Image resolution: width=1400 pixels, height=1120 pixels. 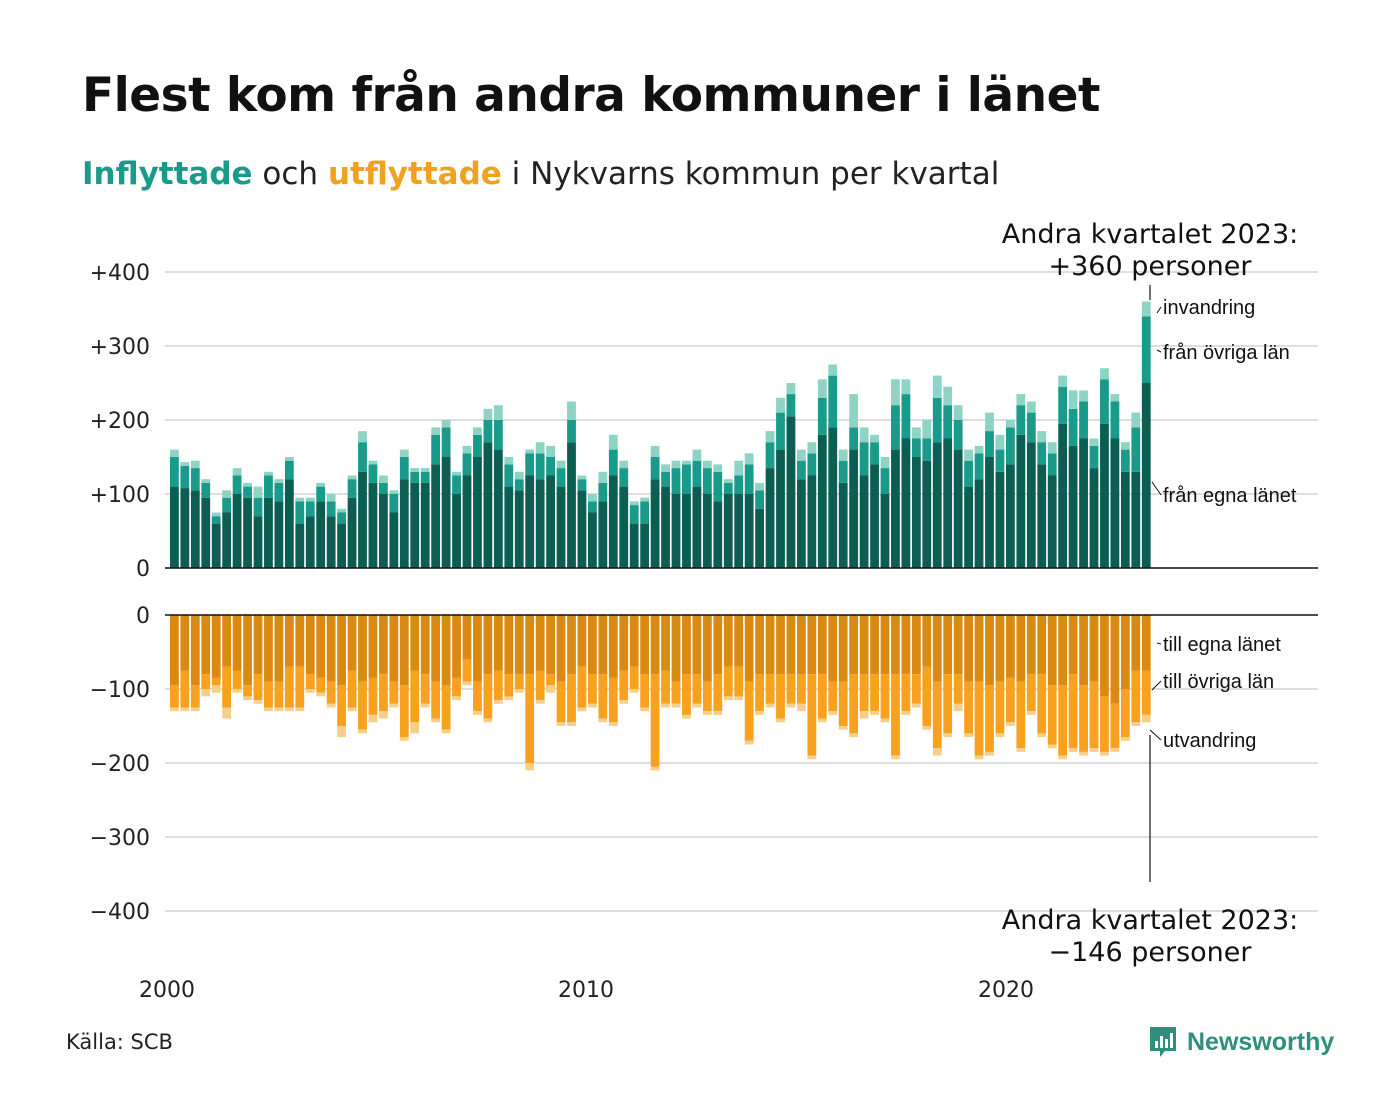 What do you see at coordinates (1209, 308) in the screenshot?
I see `label-invandring: invandring` at bounding box center [1209, 308].